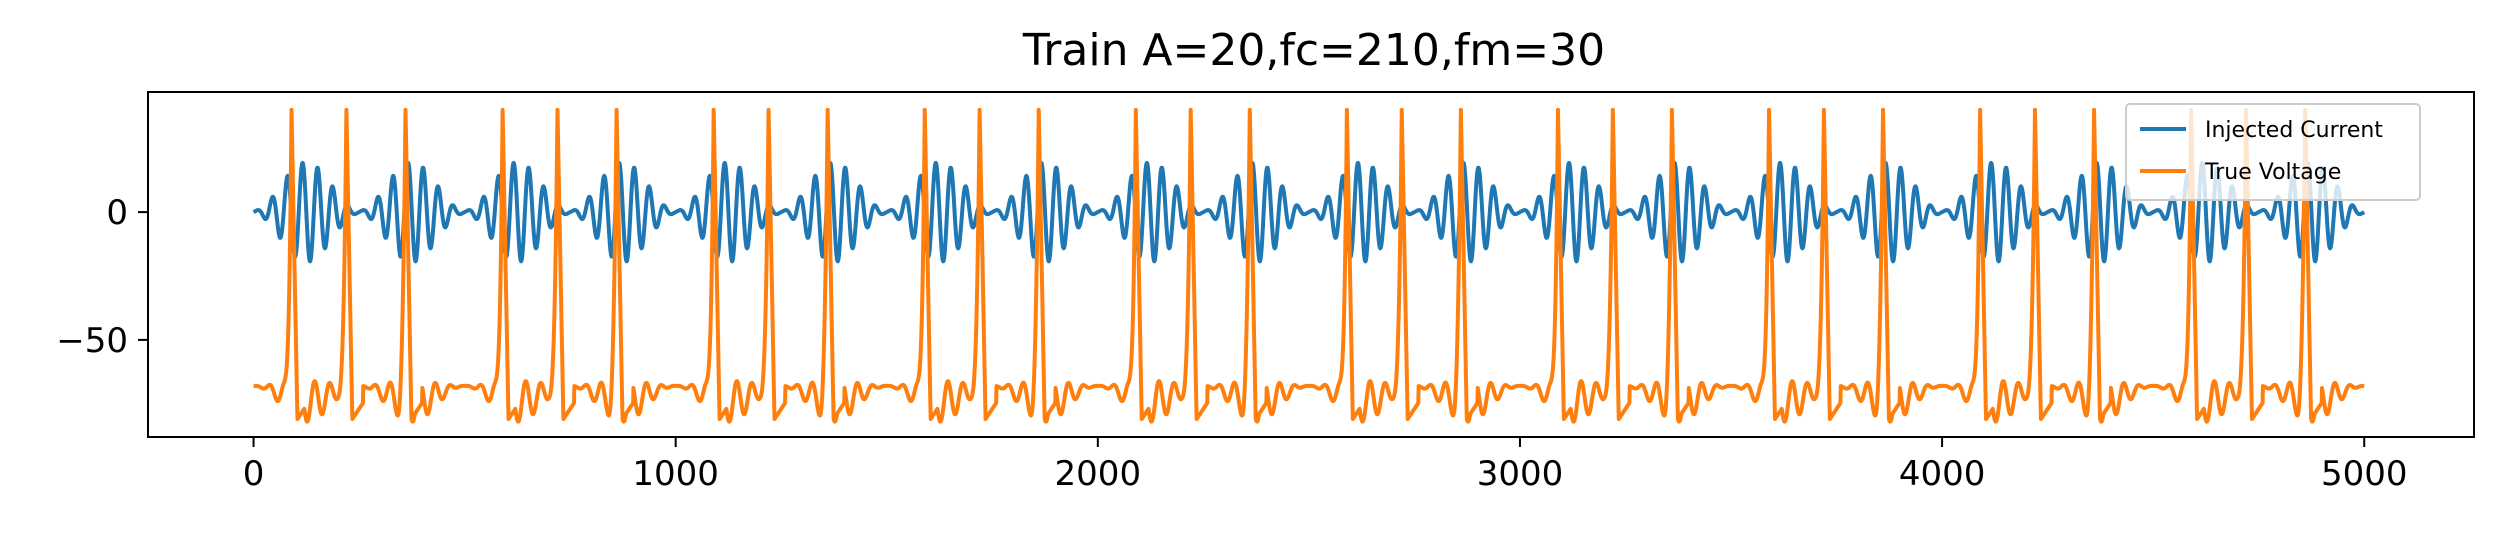 This screenshot has width=2502, height=540. Describe the element at coordinates (2364, 474) in the screenshot. I see `x-tick-label: 5000` at that location.